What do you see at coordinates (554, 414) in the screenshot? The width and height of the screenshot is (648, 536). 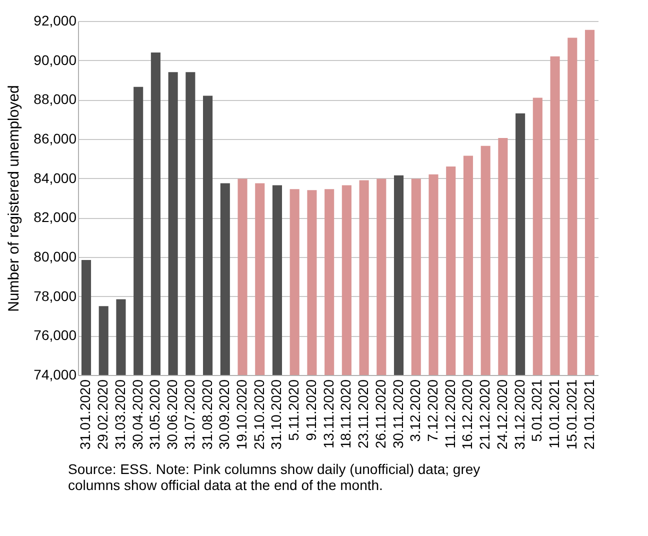 I see `x-tick-label: 11.01.2021` at bounding box center [554, 414].